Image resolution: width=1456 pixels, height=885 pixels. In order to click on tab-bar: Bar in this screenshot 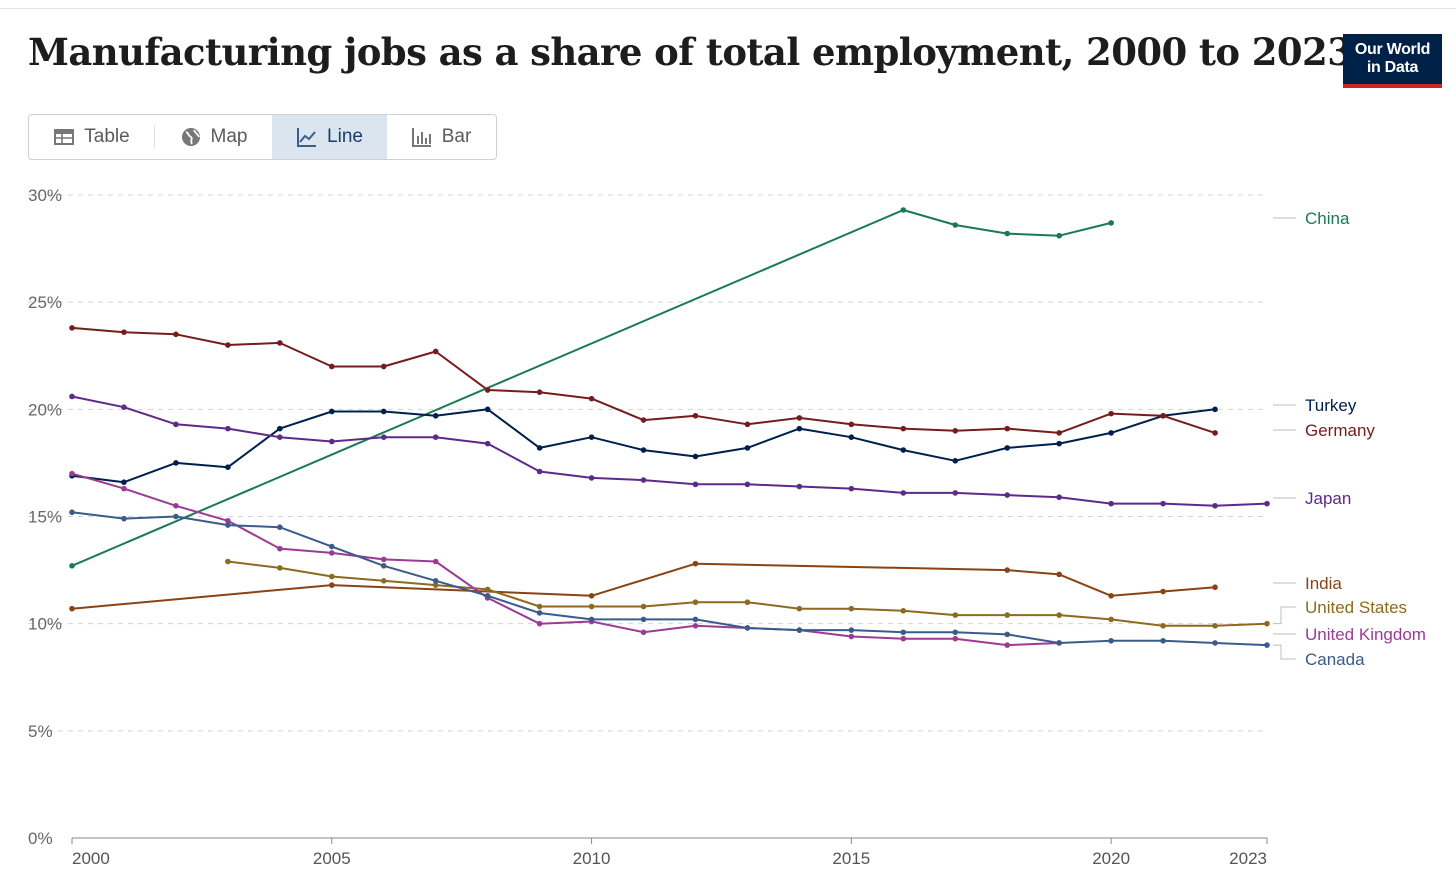, I will do `click(441, 137)`.